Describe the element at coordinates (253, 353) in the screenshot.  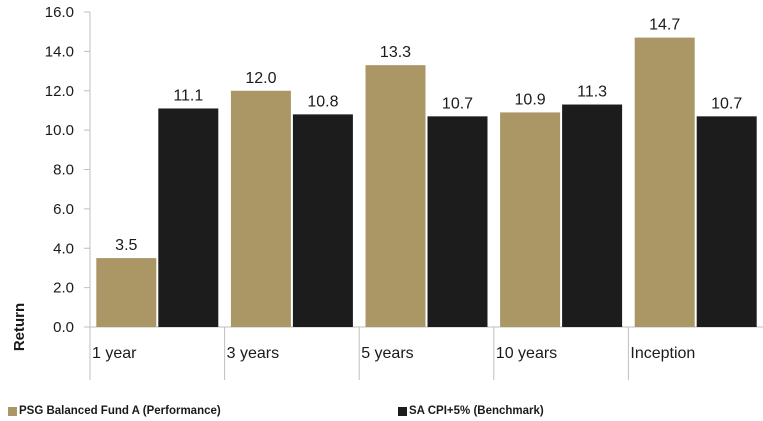
I see `x-tick-label: 3 years` at that location.